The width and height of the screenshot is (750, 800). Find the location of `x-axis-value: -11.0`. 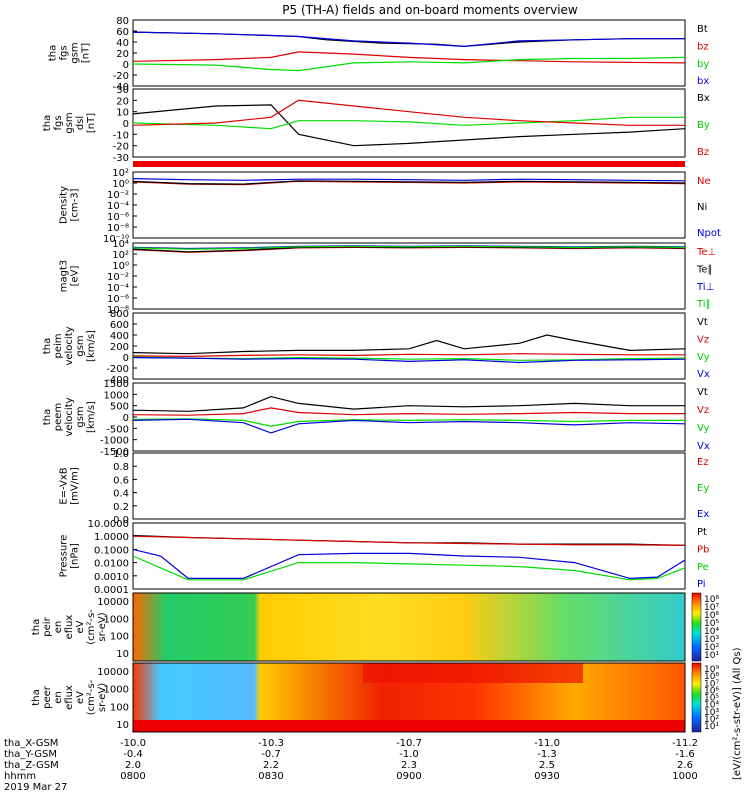

x-axis-value: -11.0 is located at coordinates (547, 743).